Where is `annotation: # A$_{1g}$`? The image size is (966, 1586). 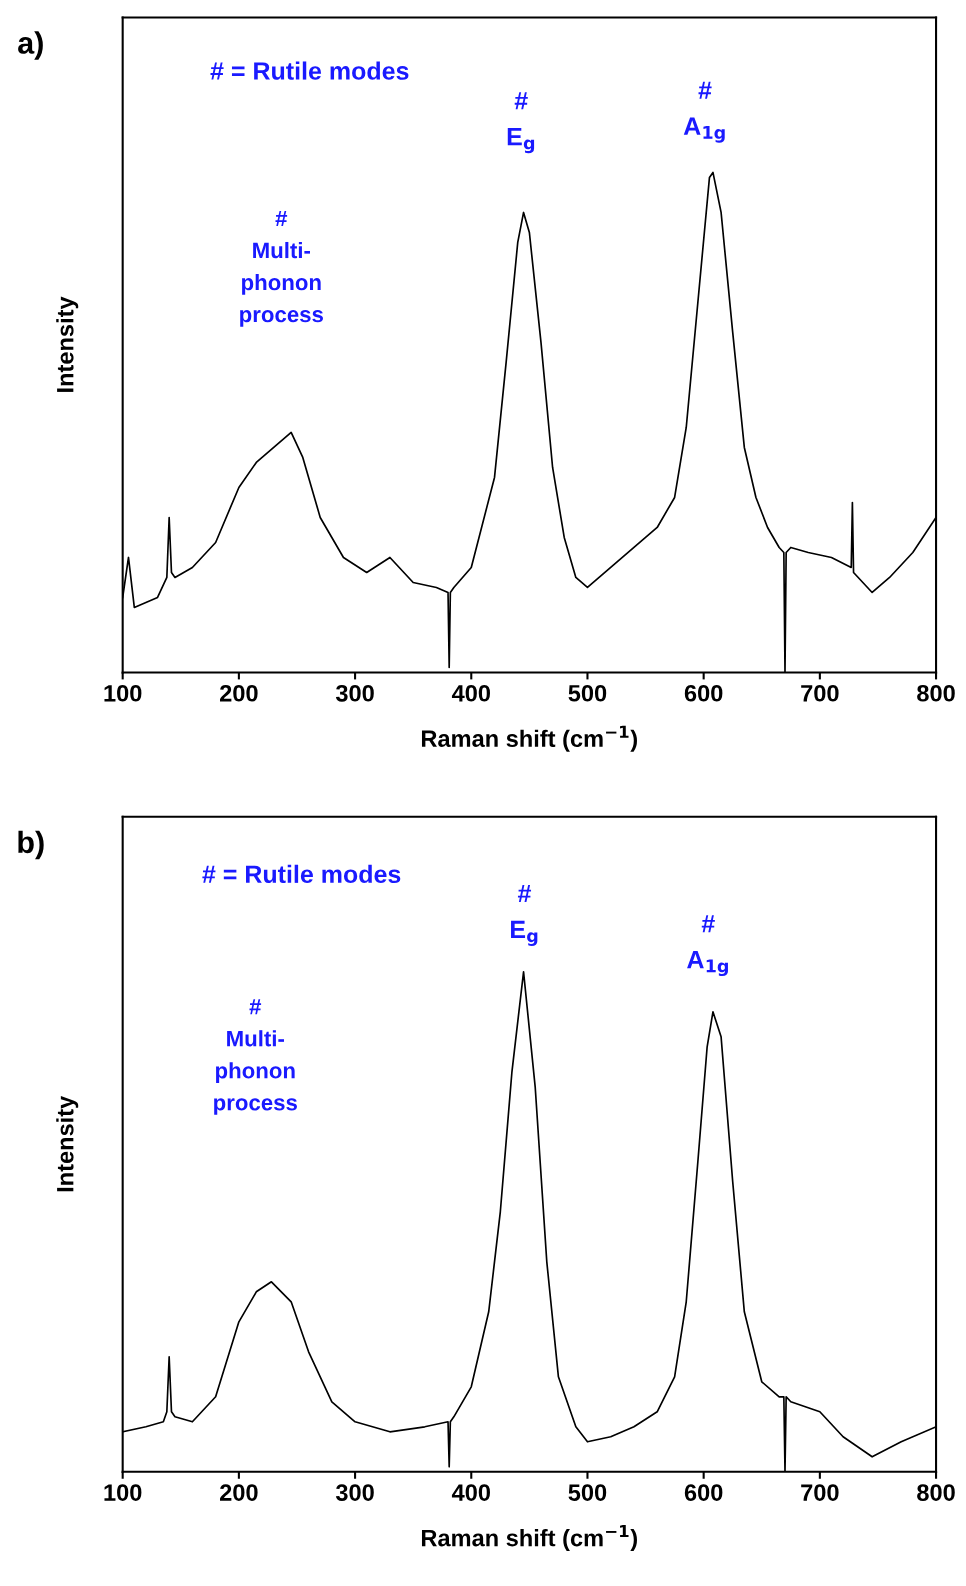 annotation: # A$_{1g}$ is located at coordinates (707, 946).